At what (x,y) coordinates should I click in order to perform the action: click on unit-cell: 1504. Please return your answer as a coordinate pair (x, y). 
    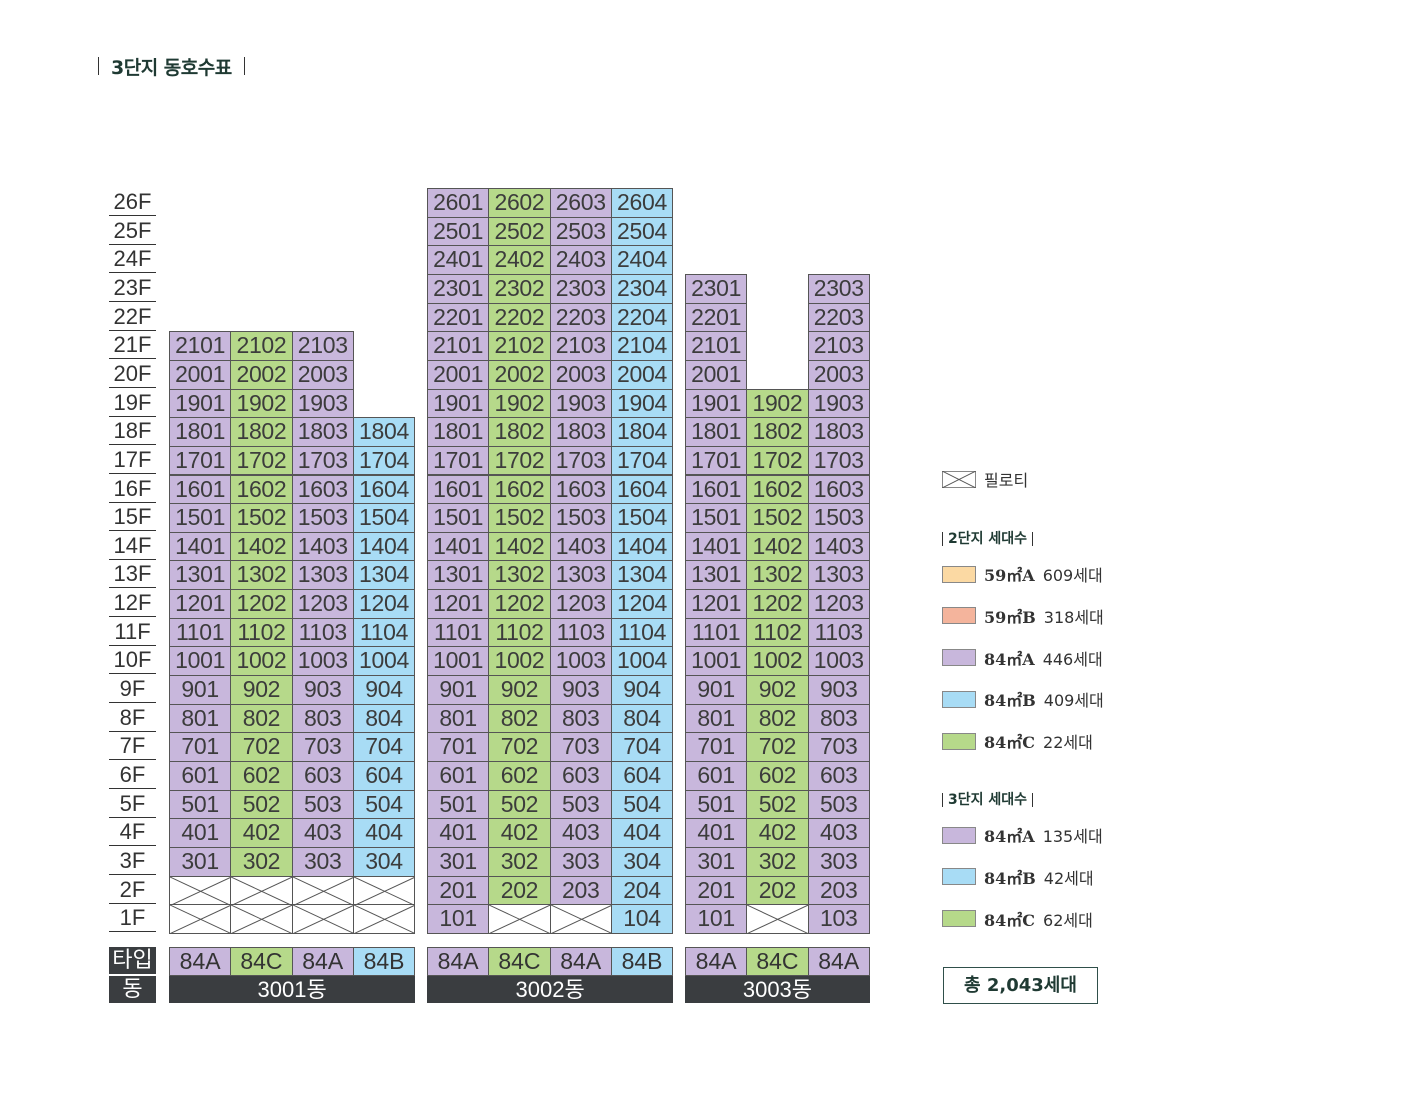
    Looking at the image, I should click on (642, 518).